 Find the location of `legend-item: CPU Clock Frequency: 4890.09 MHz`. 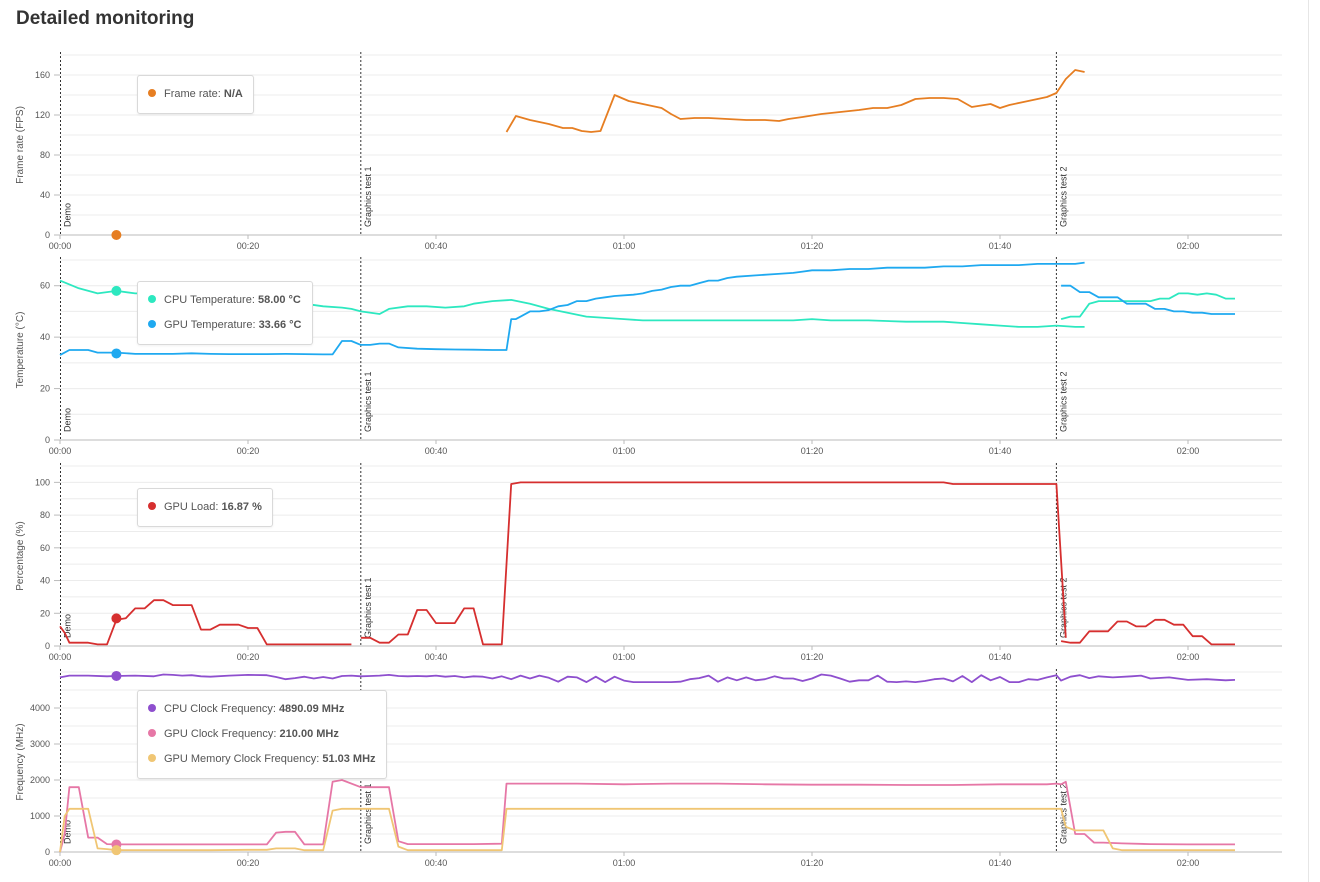

legend-item: CPU Clock Frequency: 4890.09 MHz is located at coordinates (262, 709).